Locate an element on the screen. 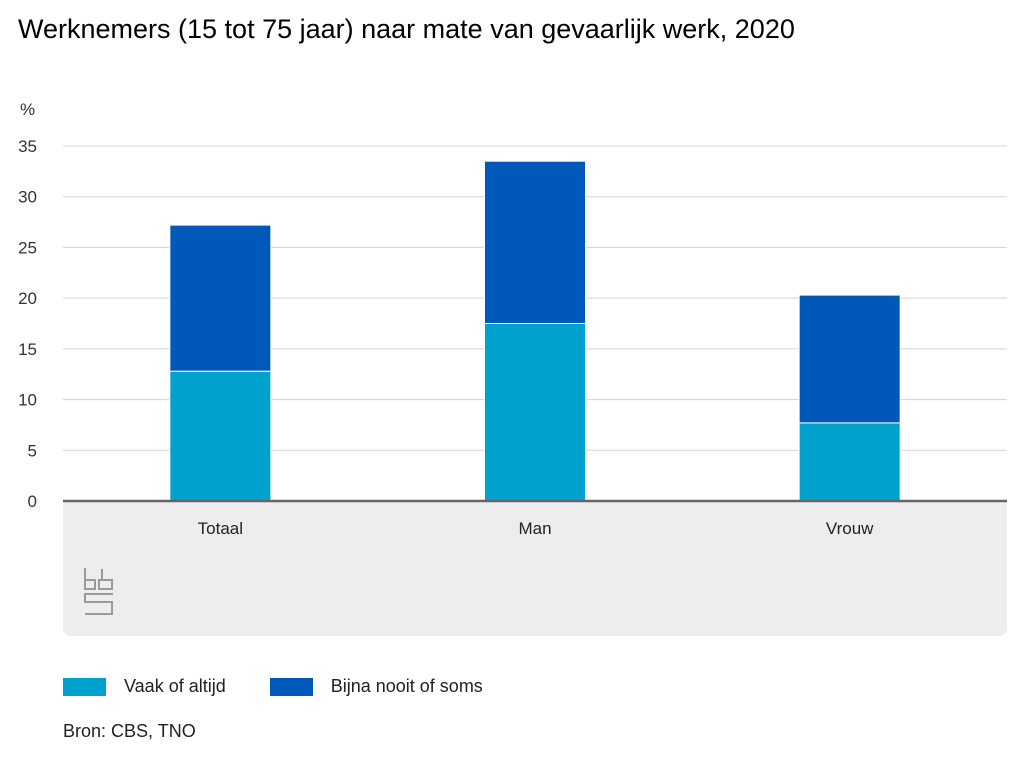 The width and height of the screenshot is (1024, 768). y-tick-label: 0 is located at coordinates (32, 501).